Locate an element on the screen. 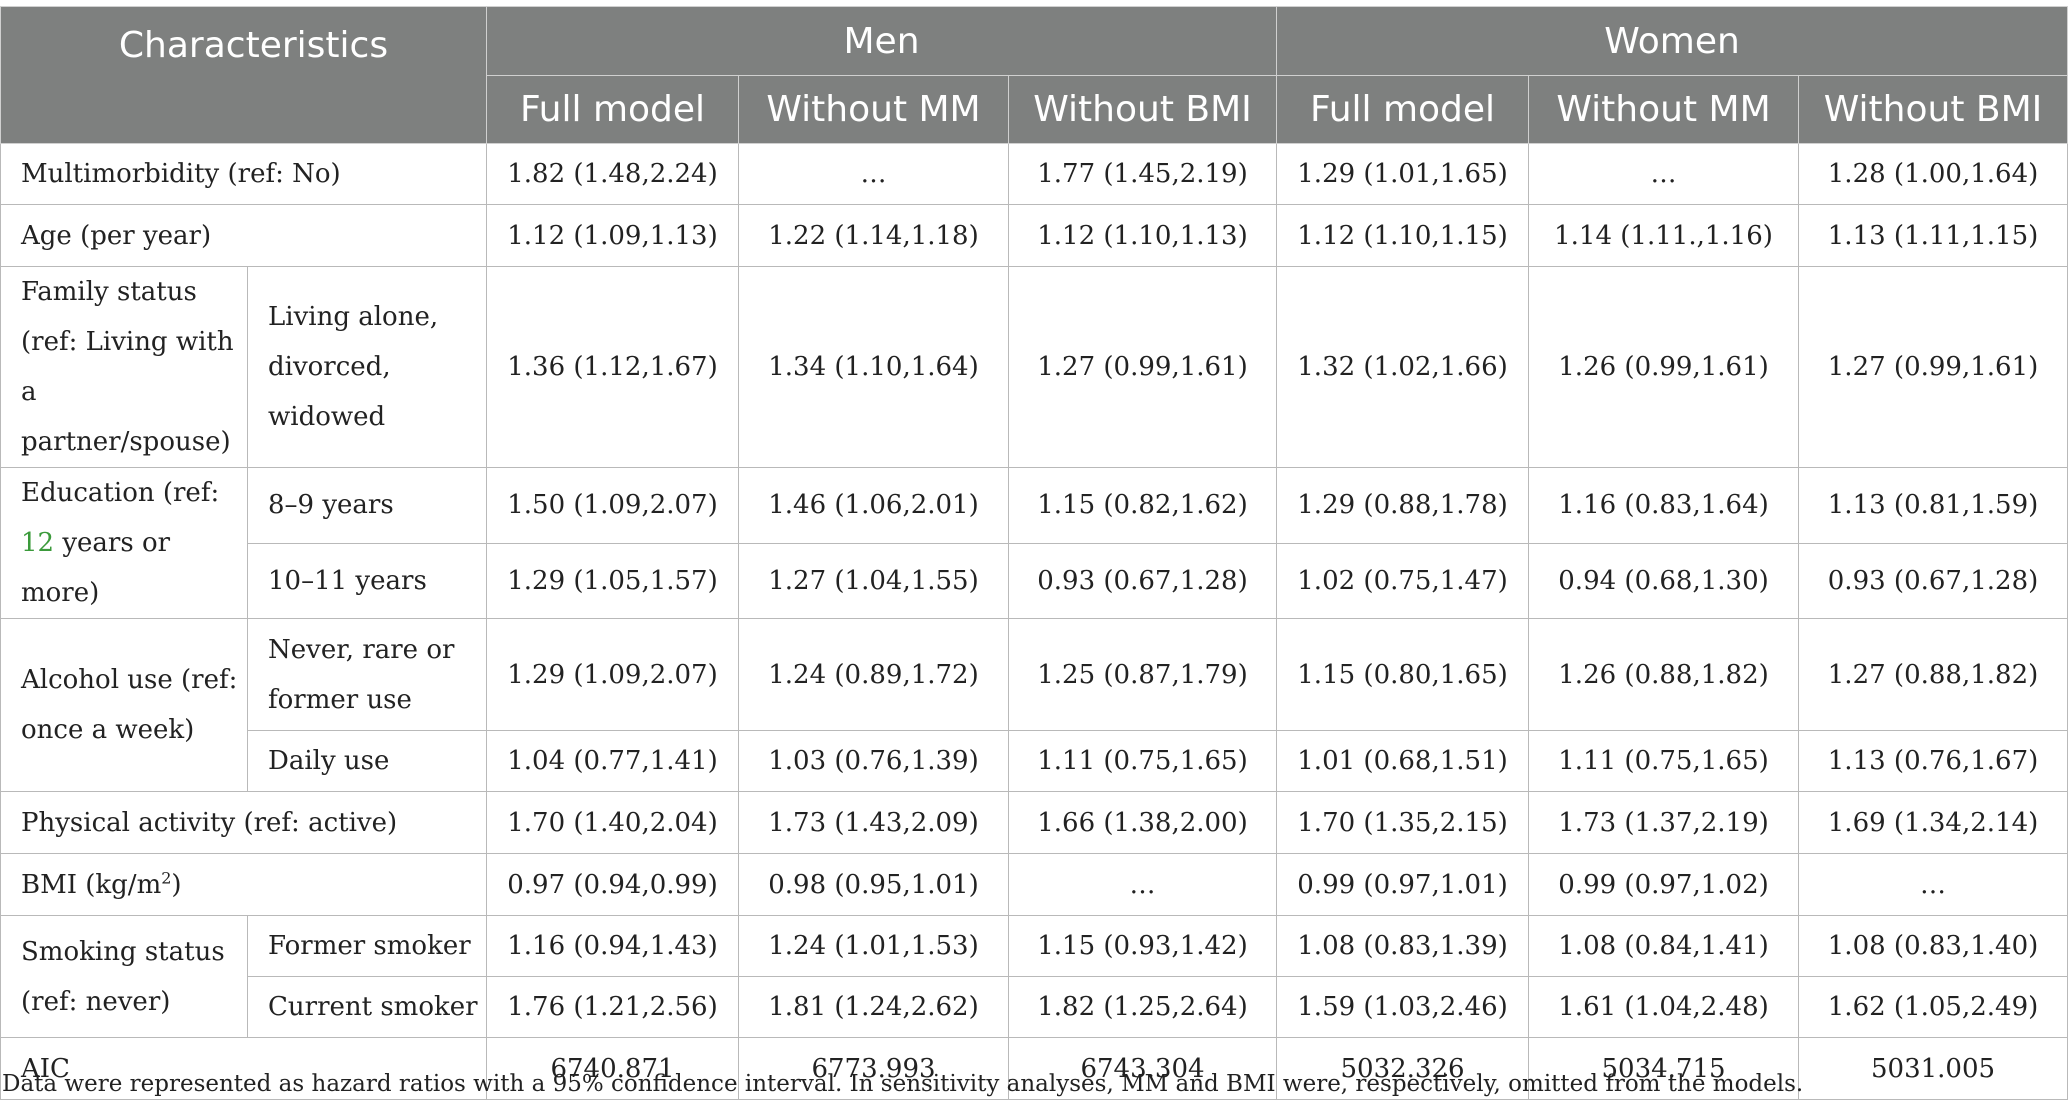  table-cell: 1.59 (1.03,2.46) is located at coordinates (1403, 1007).